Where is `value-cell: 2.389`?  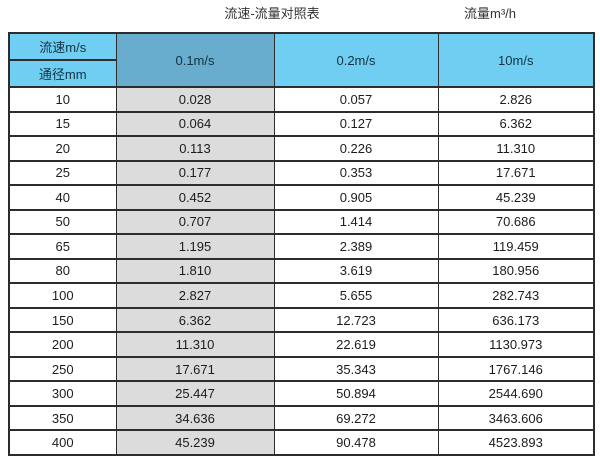 value-cell: 2.389 is located at coordinates (356, 246).